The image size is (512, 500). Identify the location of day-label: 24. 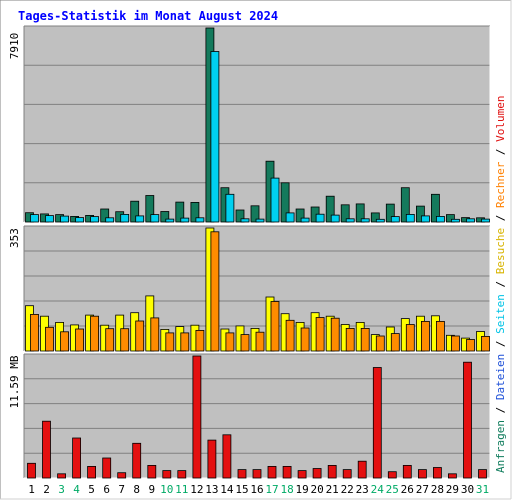
(378, 489).